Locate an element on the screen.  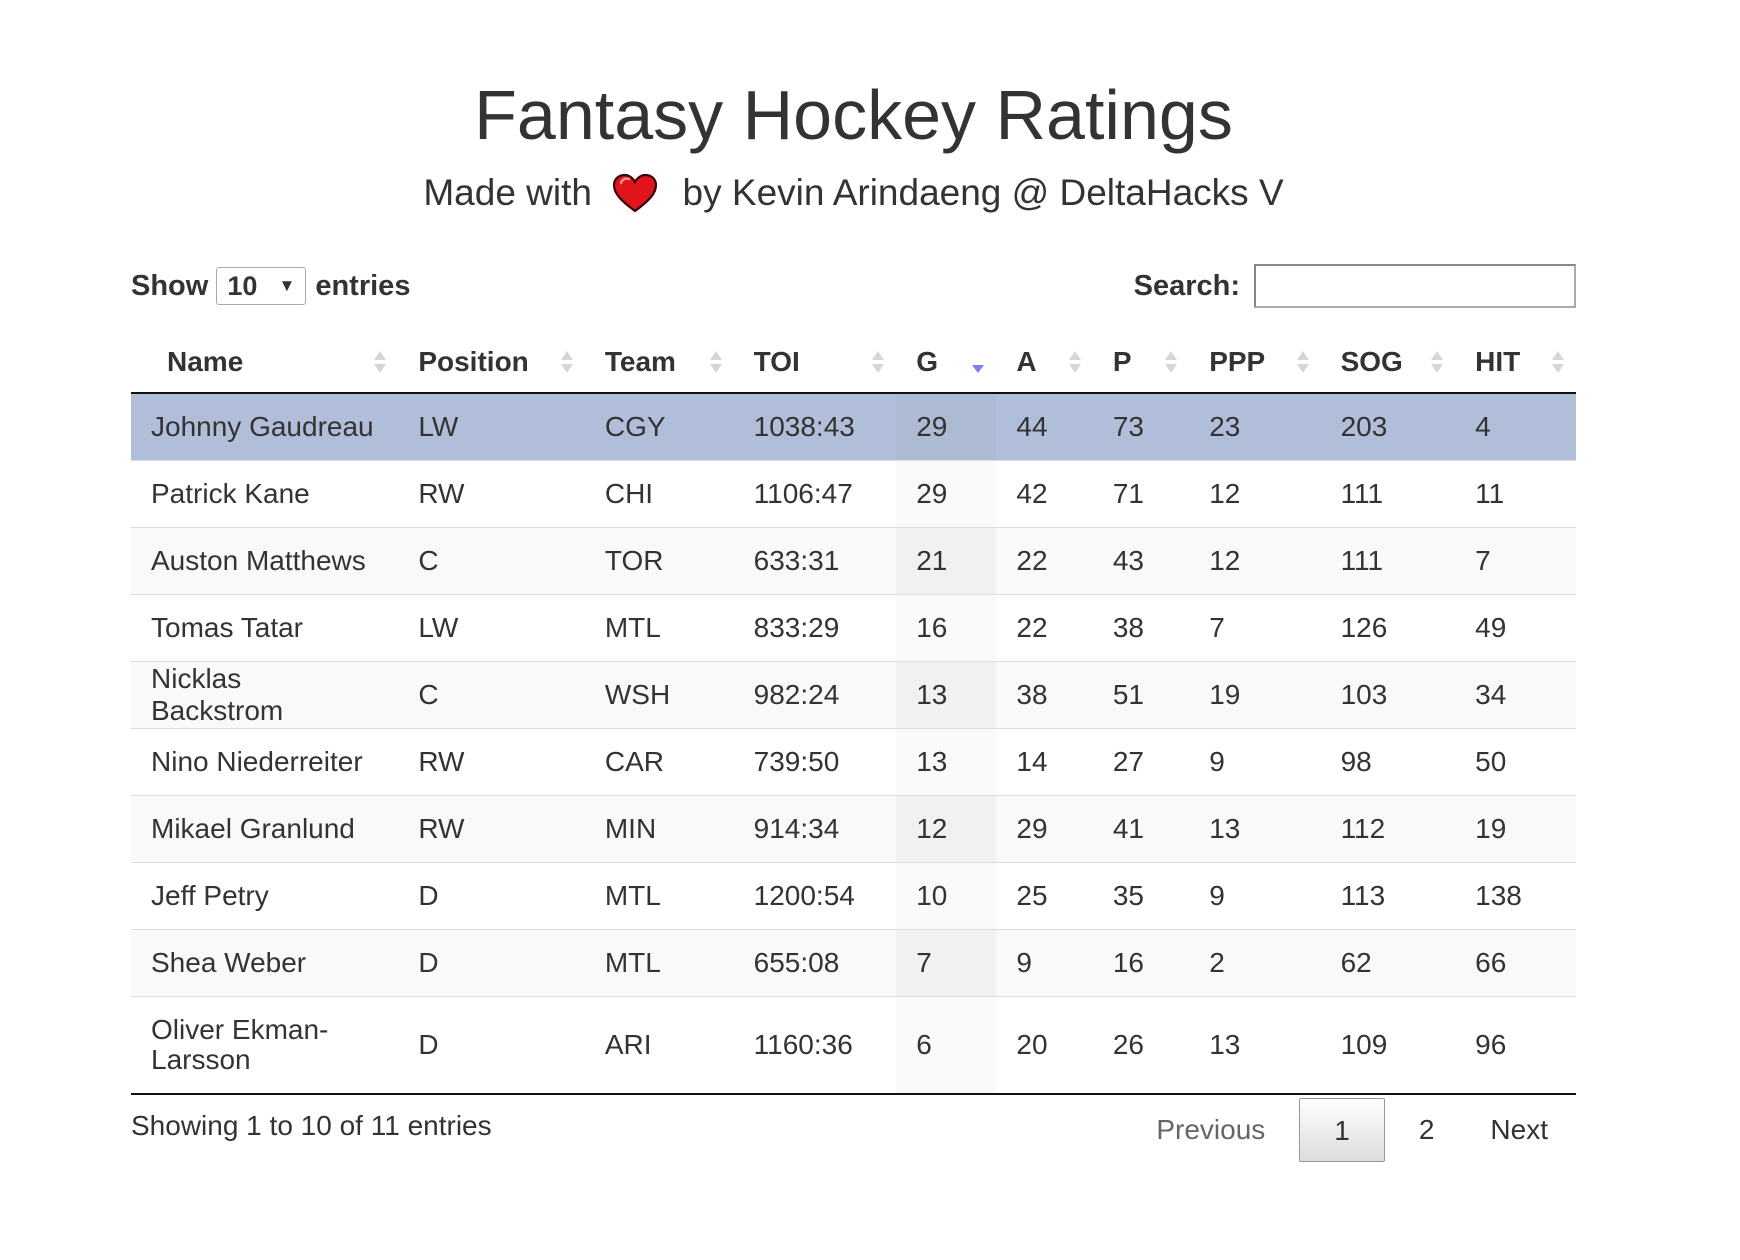
cell-g: 12 is located at coordinates (946, 829).